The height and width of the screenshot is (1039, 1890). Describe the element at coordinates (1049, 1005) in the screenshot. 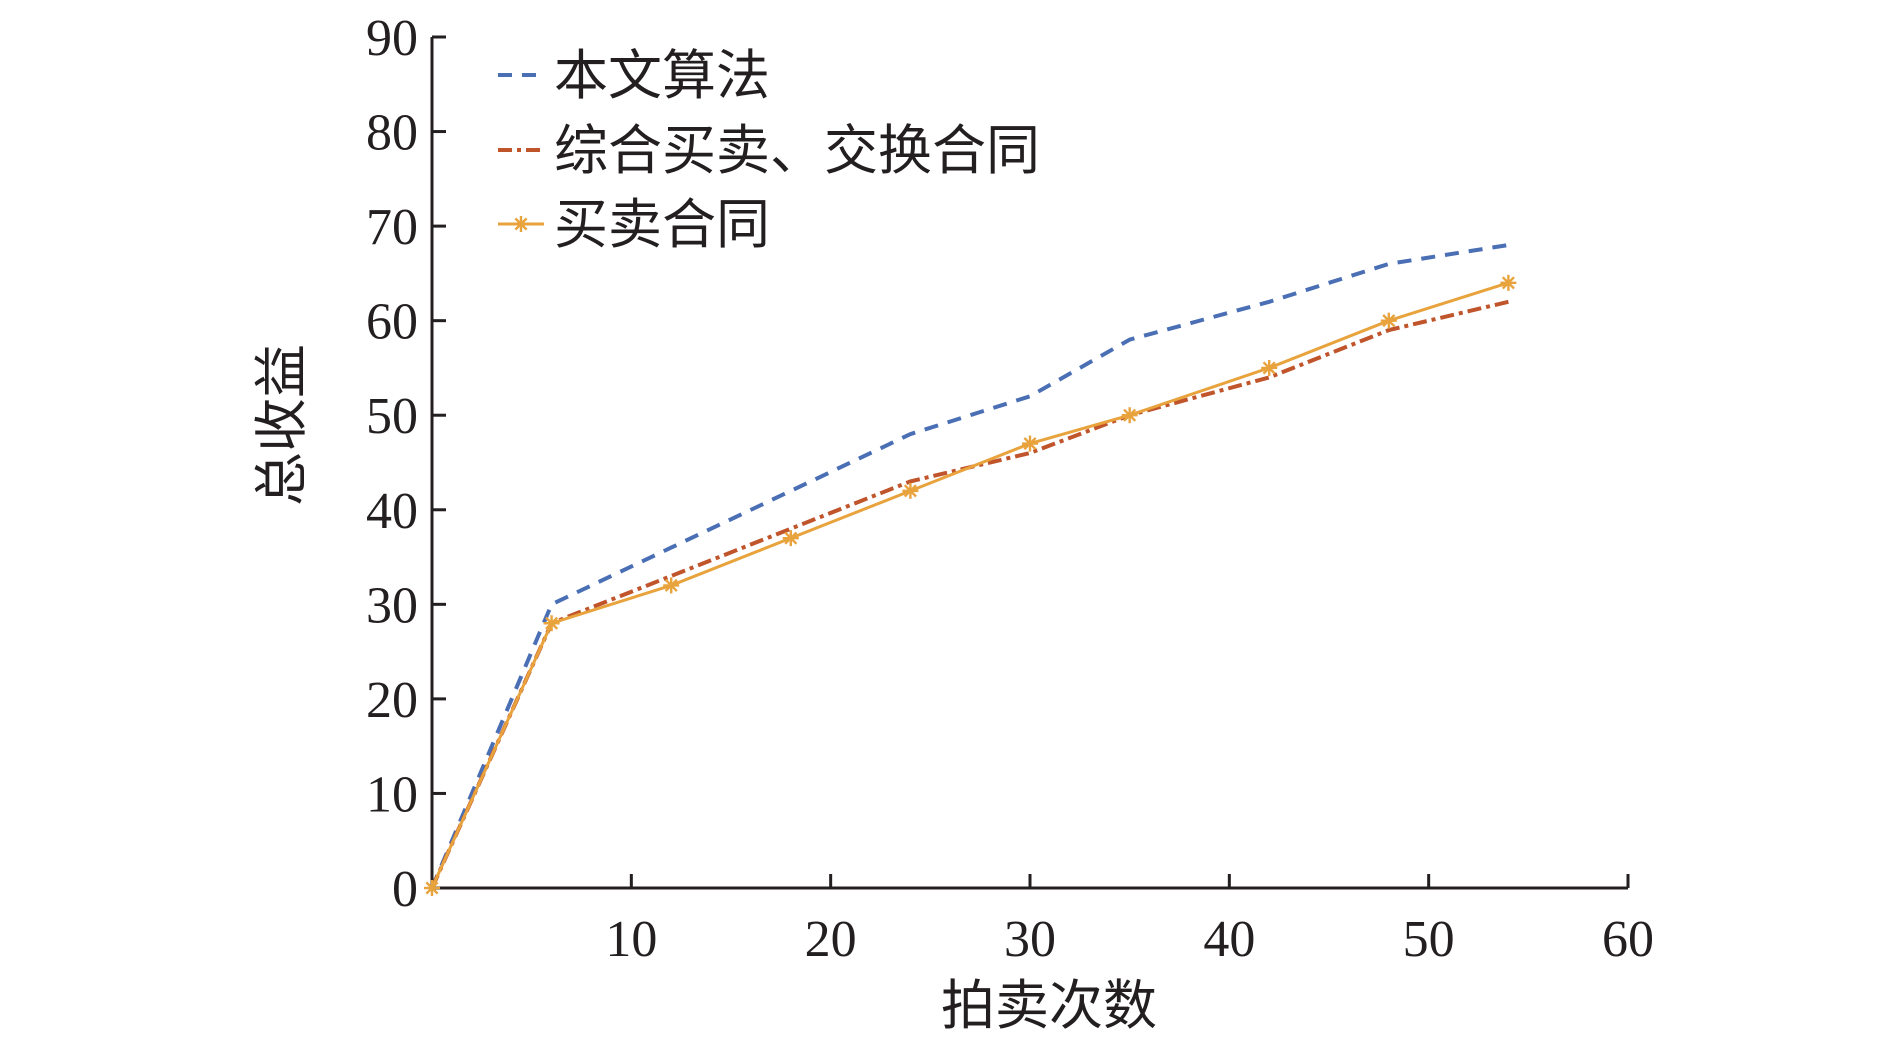

I see `x-axis-title: 拍卖次数` at that location.